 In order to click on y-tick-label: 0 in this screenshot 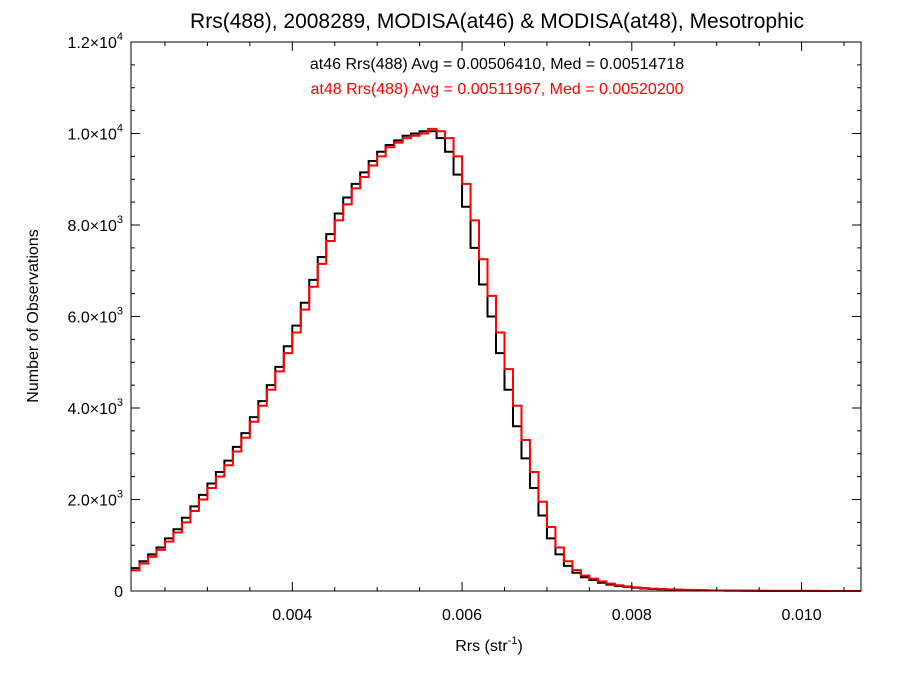, I will do `click(118, 592)`.